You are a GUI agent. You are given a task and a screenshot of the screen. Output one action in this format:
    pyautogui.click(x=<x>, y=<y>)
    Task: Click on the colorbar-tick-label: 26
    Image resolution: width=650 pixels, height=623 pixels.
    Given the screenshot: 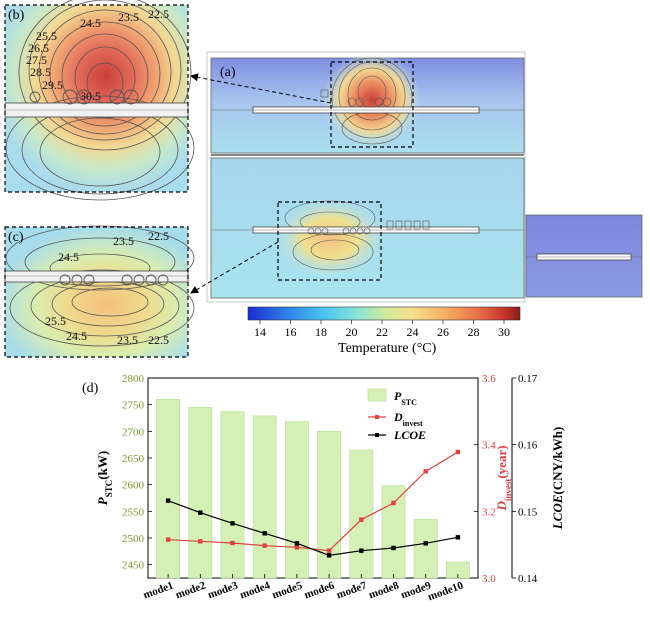 What is the action you would take?
    pyautogui.click(x=443, y=332)
    